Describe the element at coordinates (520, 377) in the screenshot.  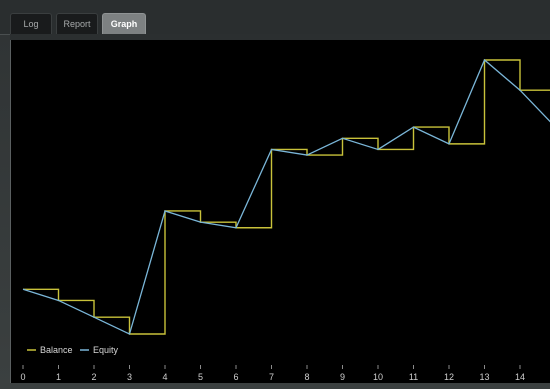
I see `x-tick-label: 14` at that location.